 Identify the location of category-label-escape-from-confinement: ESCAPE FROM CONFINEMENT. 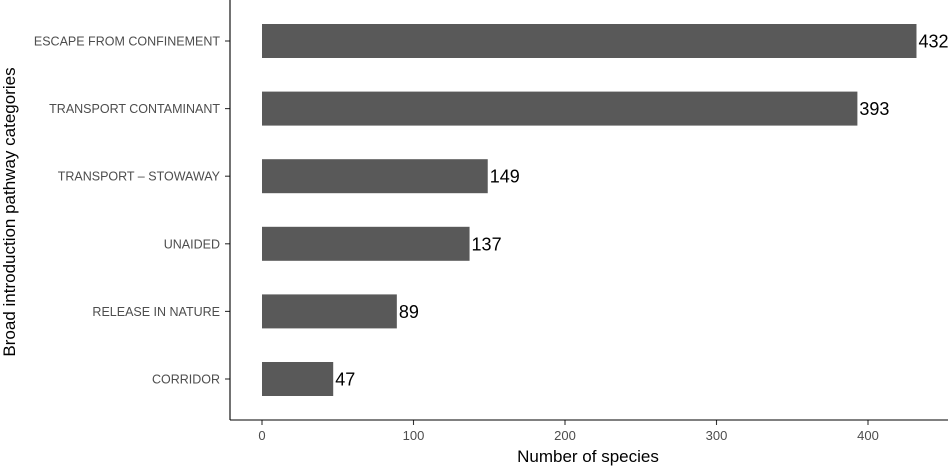
(127, 42).